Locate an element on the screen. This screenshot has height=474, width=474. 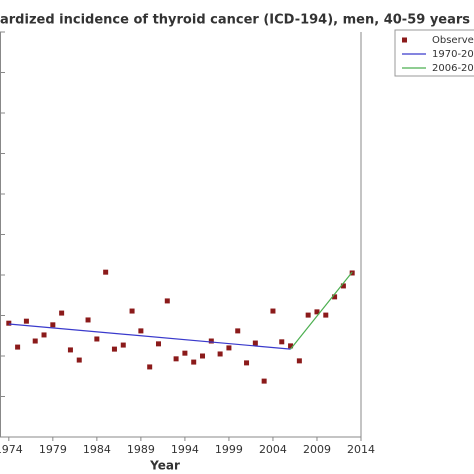
legend-label: 2006-2013 is located at coordinates (453, 68).